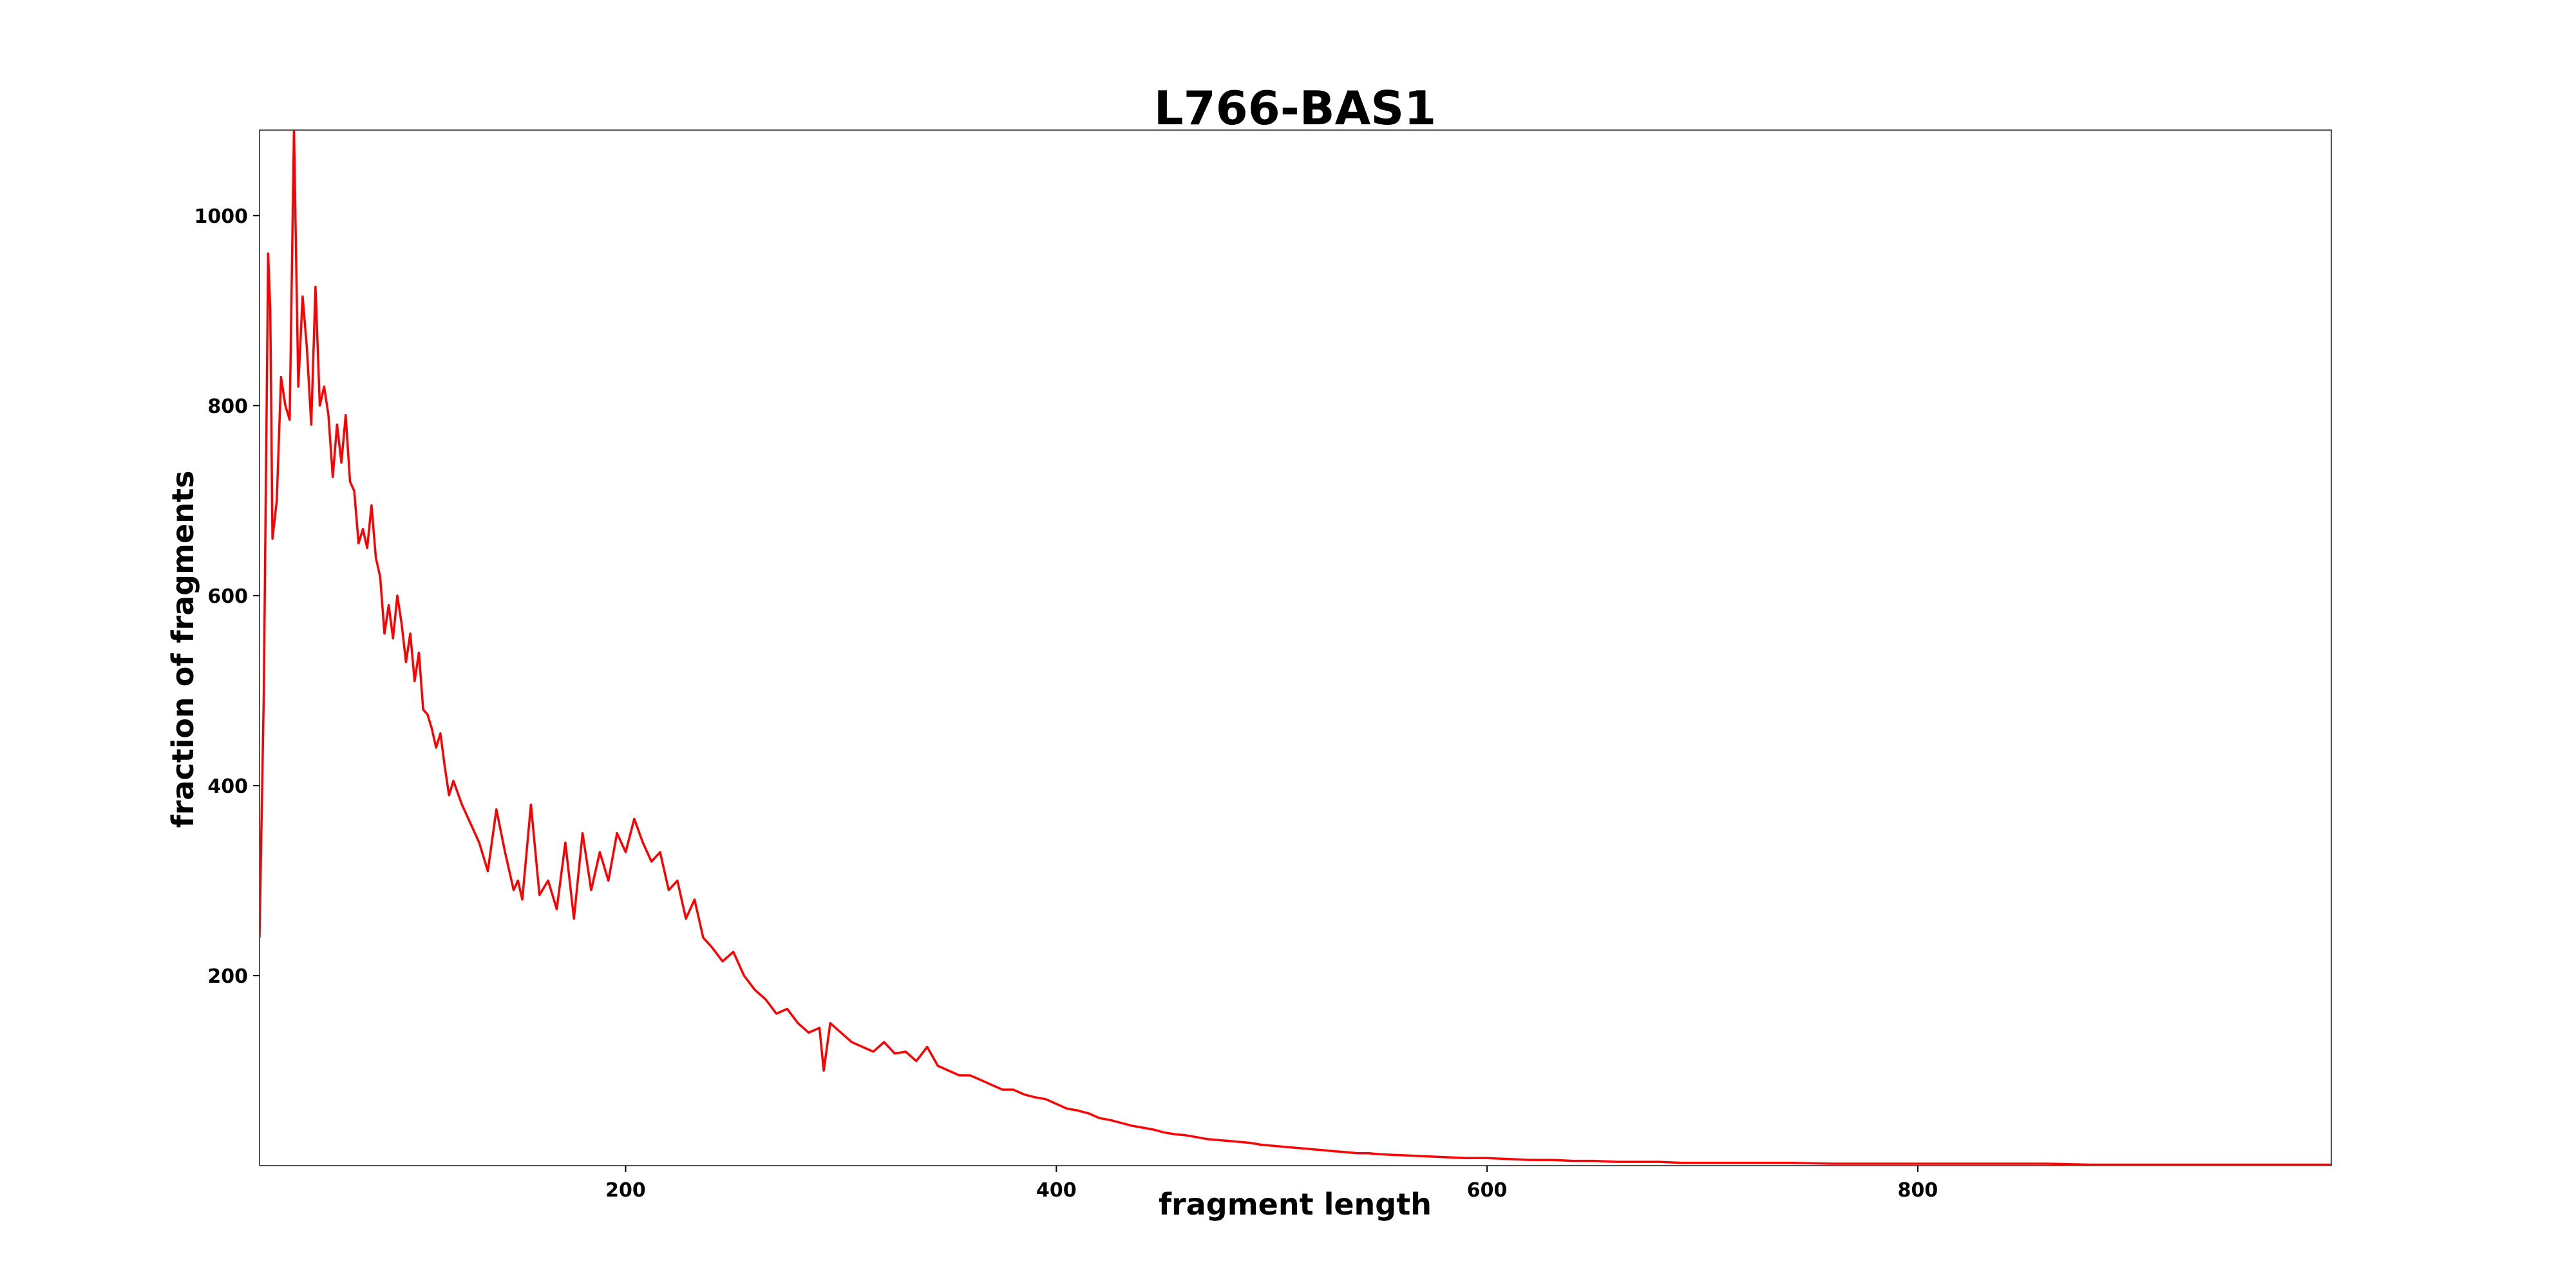  I want to click on y-tick-label: 600, so click(227, 596).